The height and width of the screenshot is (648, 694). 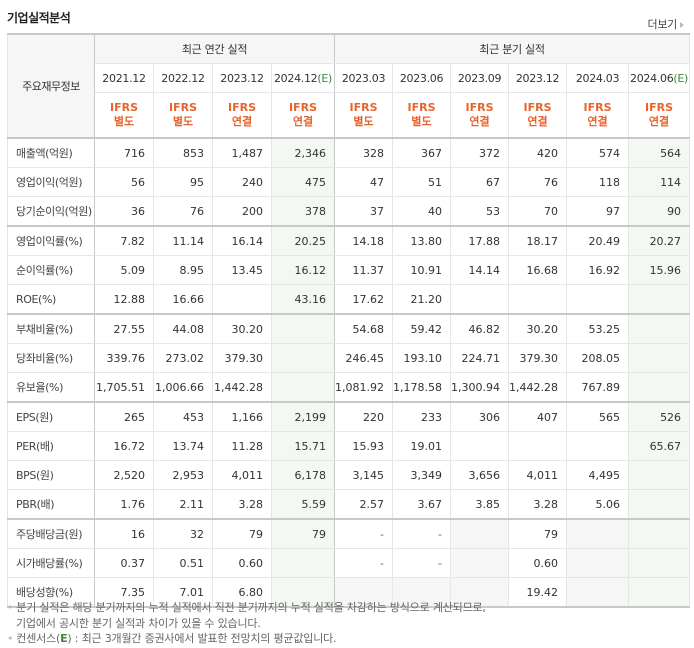 I want to click on value-cell: 208.05, so click(x=598, y=358).